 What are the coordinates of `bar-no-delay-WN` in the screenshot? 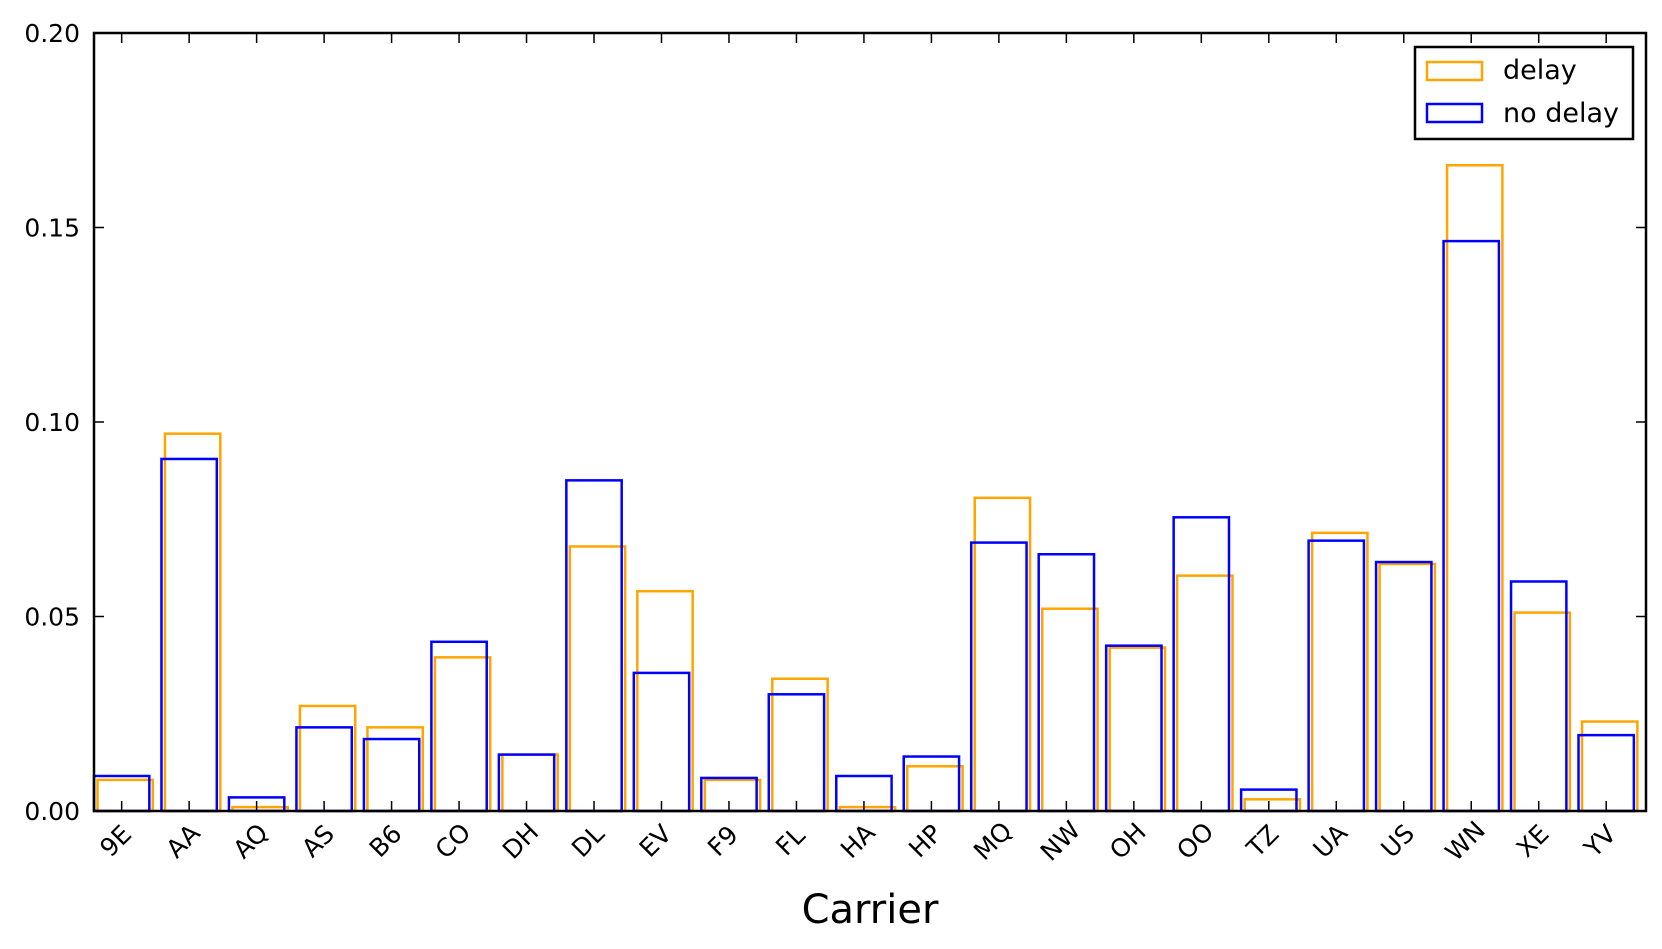 It's located at (1471, 526).